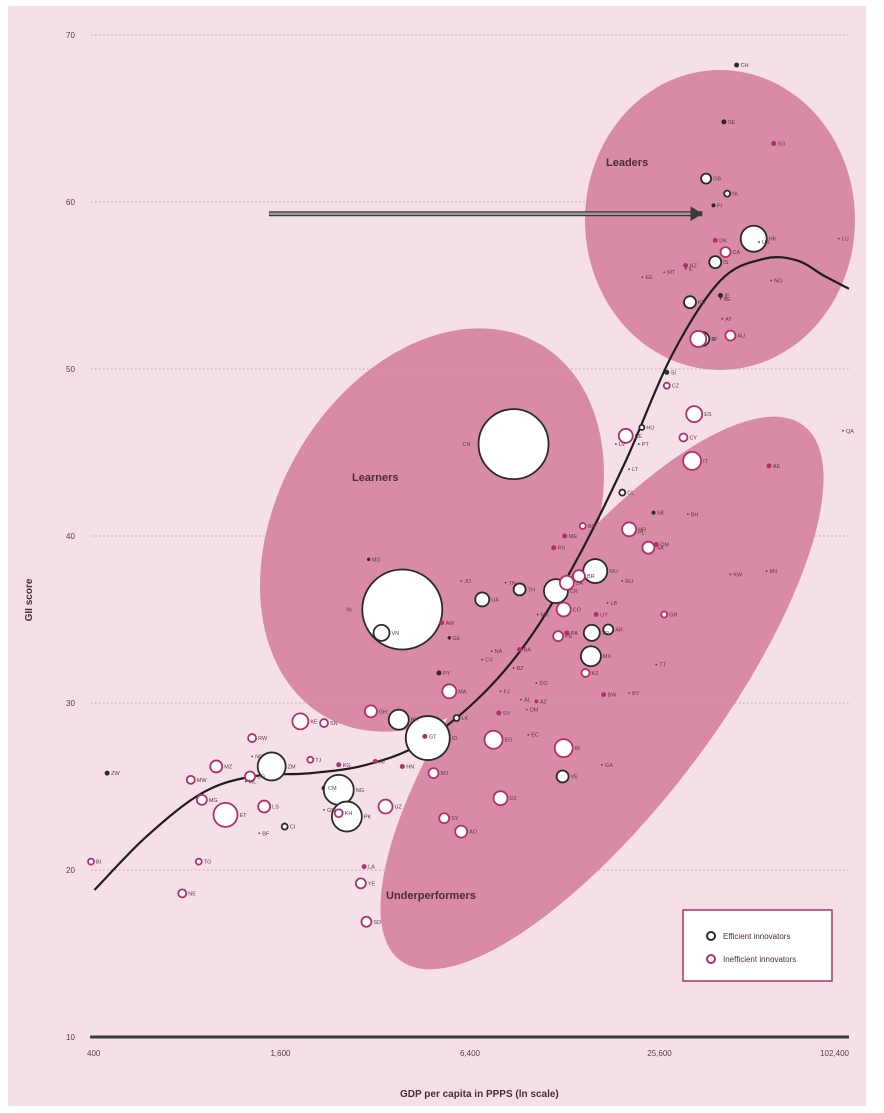 Image resolution: width=884 pixels, height=1113 pixels. What do you see at coordinates (650, 428) in the screenshot?
I see `point-label: HU` at bounding box center [650, 428].